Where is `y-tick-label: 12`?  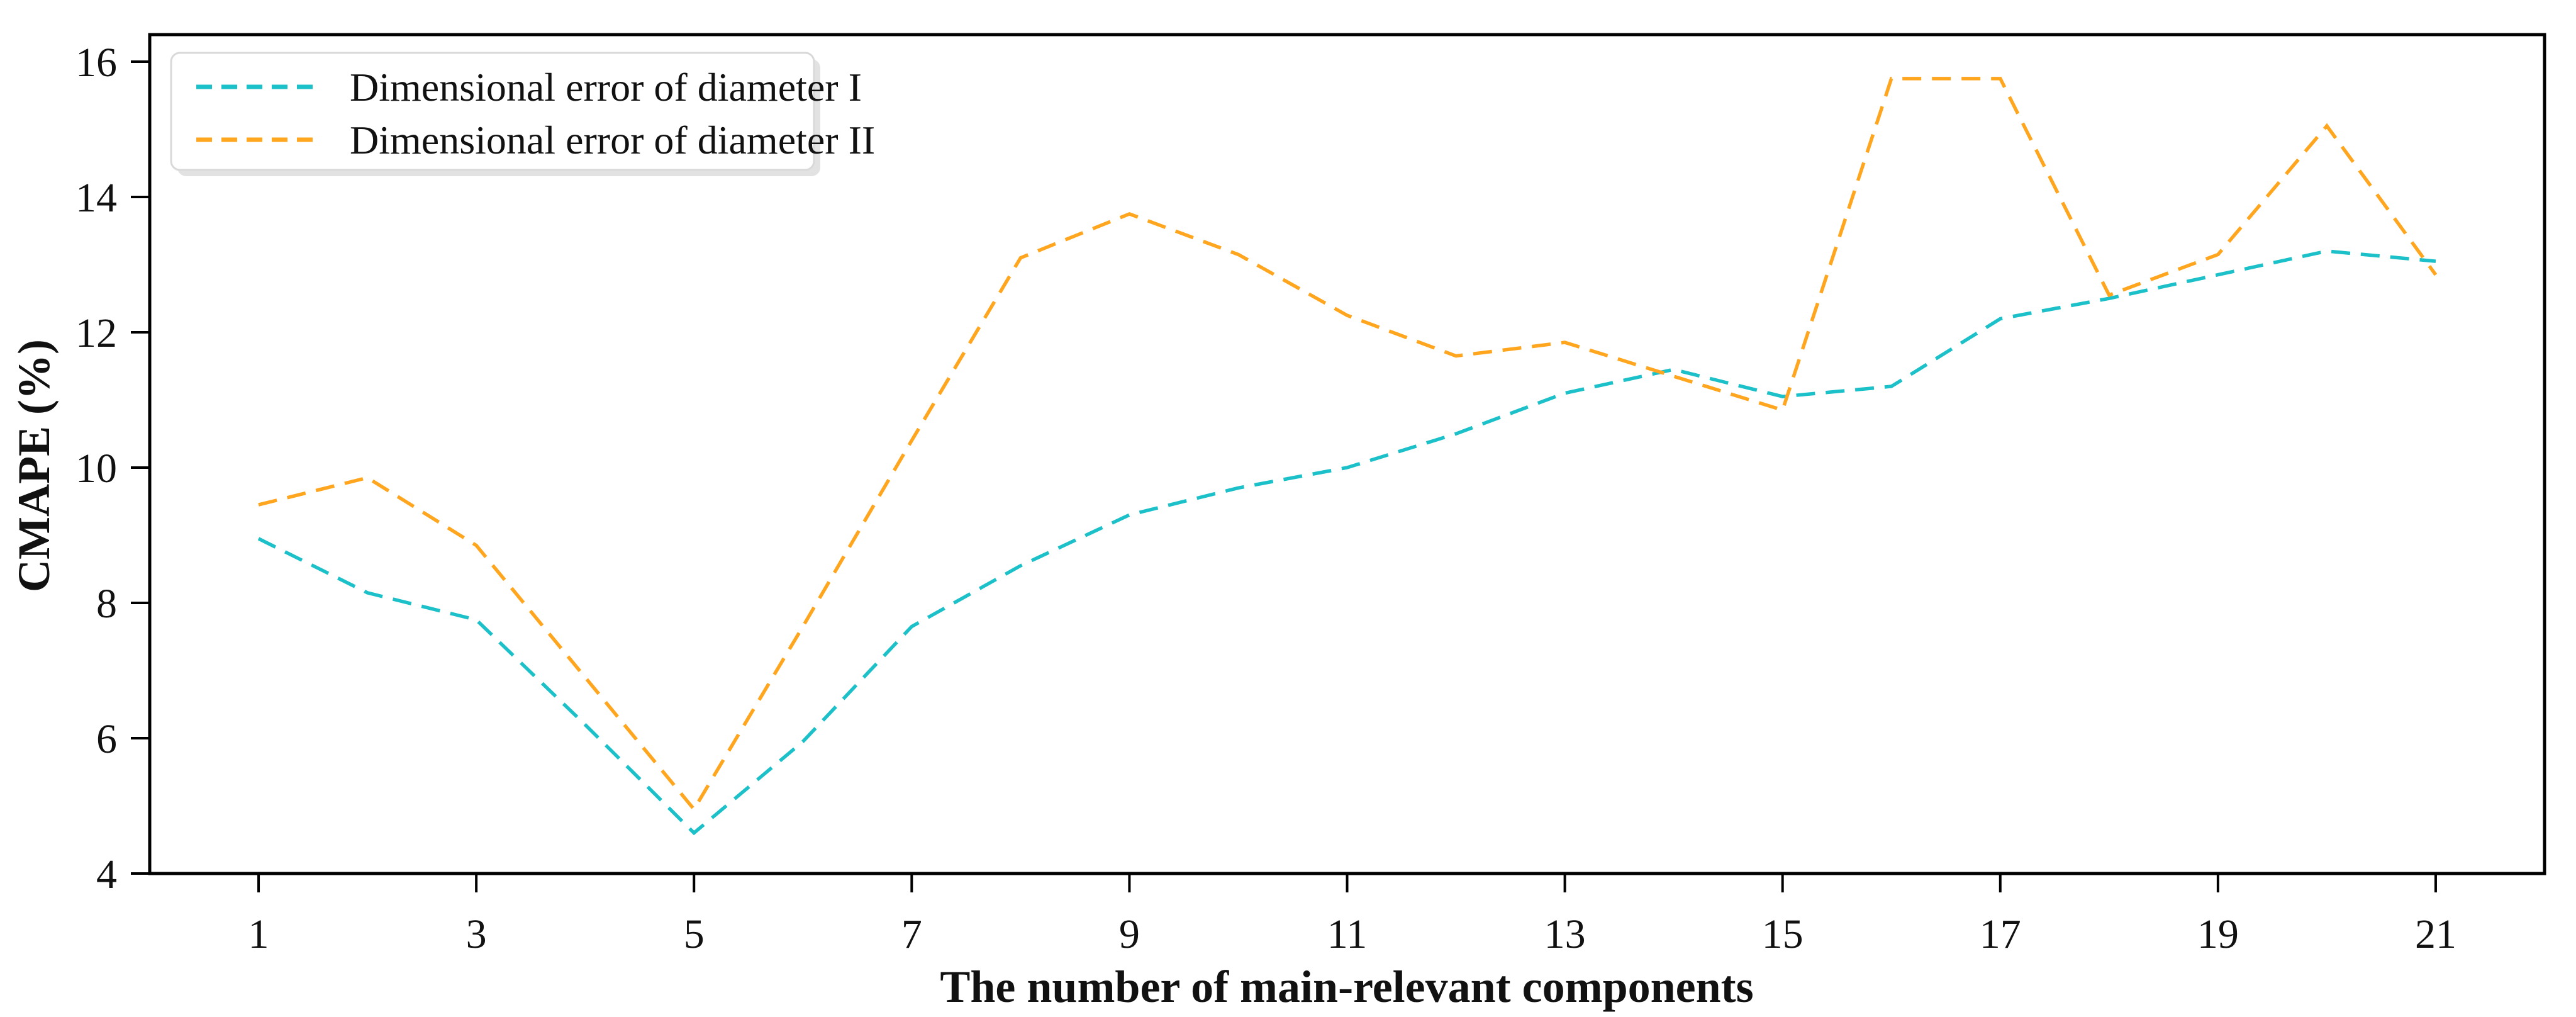
y-tick-label: 12 is located at coordinates (96, 333).